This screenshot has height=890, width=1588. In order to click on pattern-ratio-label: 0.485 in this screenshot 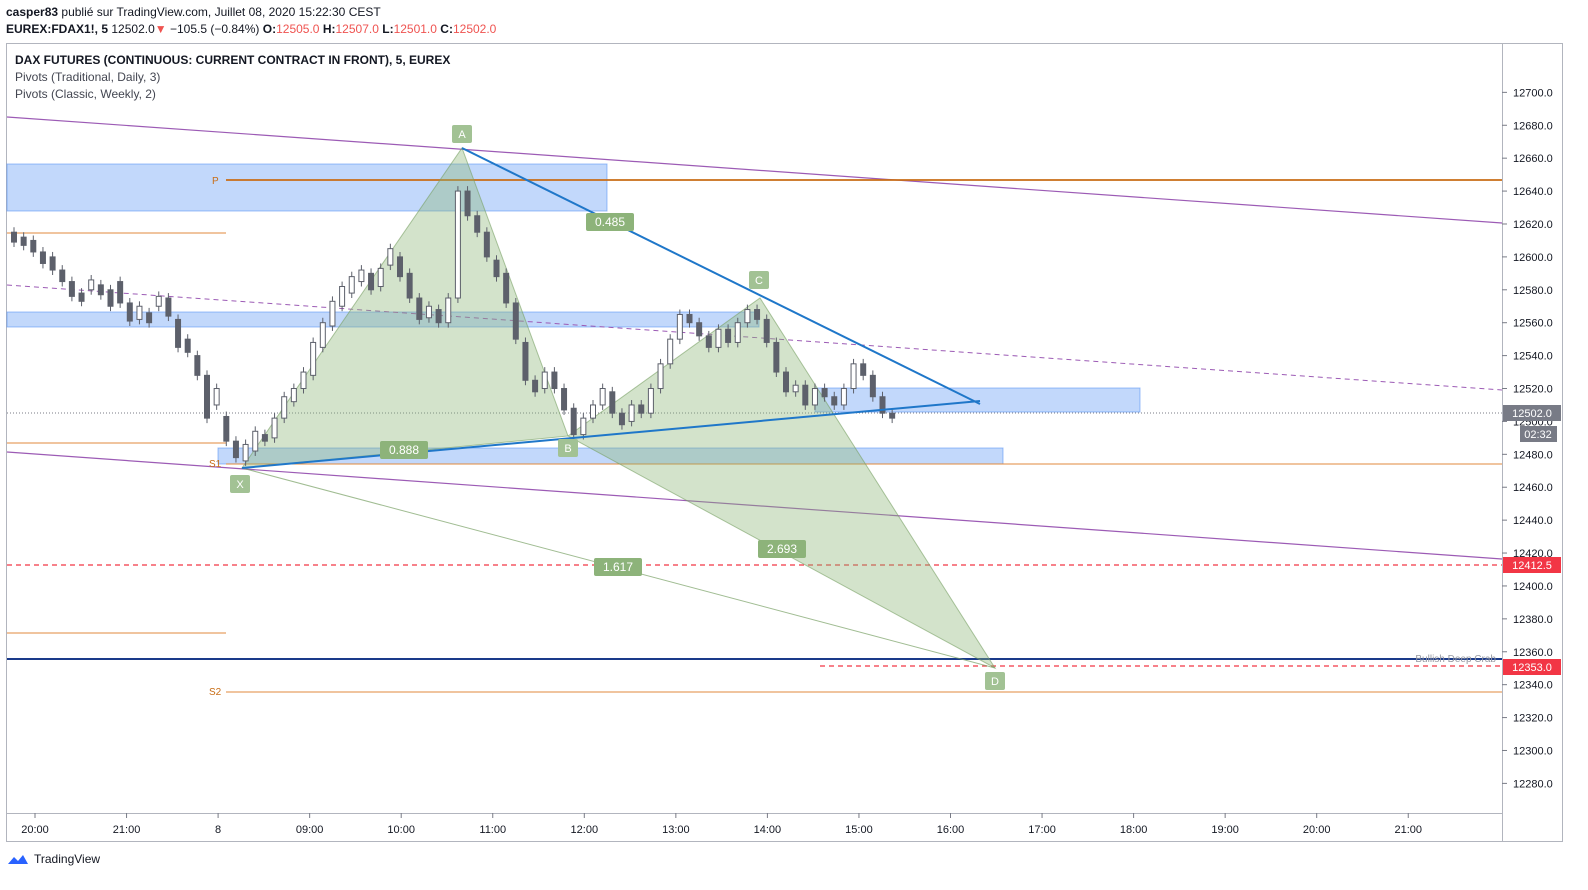, I will do `click(610, 222)`.